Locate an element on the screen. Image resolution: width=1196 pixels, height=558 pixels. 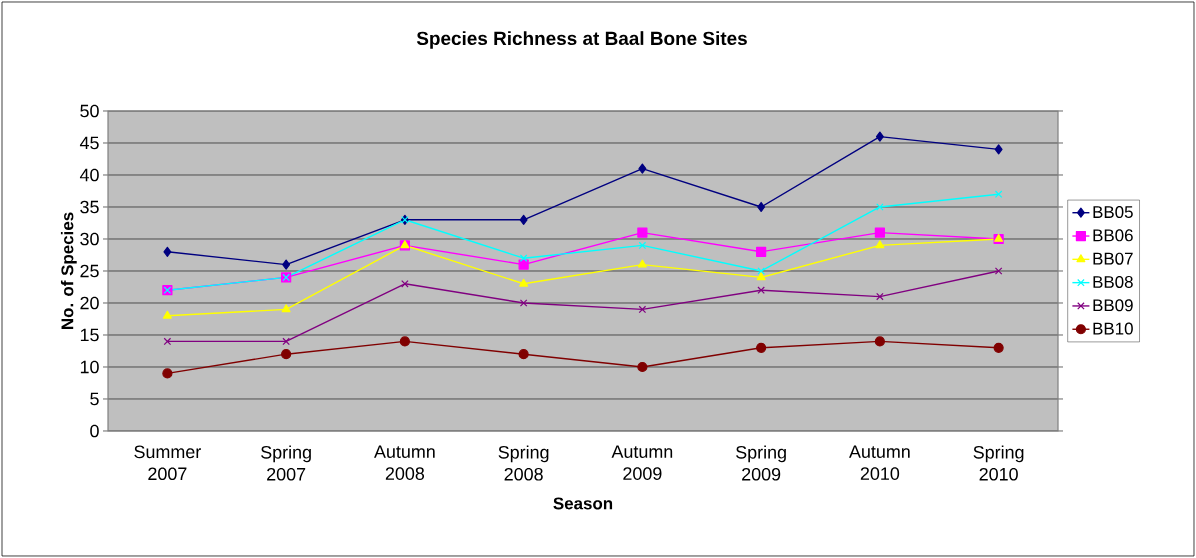
y-tick-label: 15 is located at coordinates (89, 335).